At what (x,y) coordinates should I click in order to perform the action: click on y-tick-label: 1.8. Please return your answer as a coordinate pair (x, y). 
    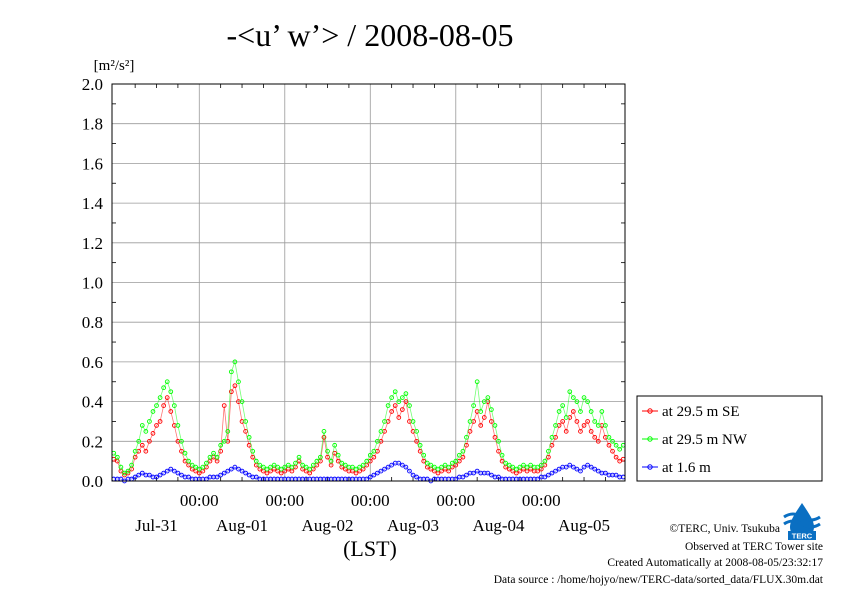
    Looking at the image, I should click on (92, 124).